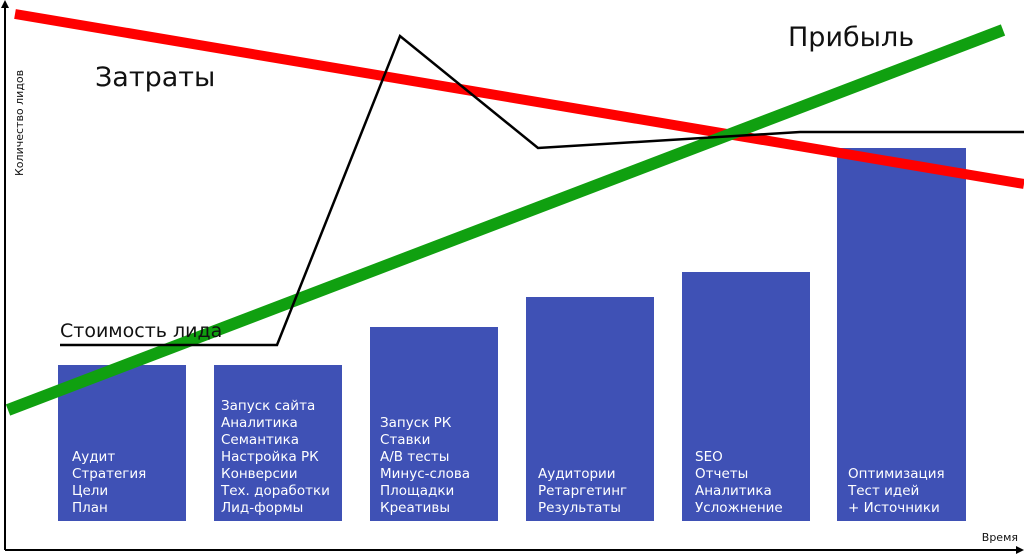  Describe the element at coordinates (577, 474) in the screenshot. I see `stage-item: Аудитории` at that location.